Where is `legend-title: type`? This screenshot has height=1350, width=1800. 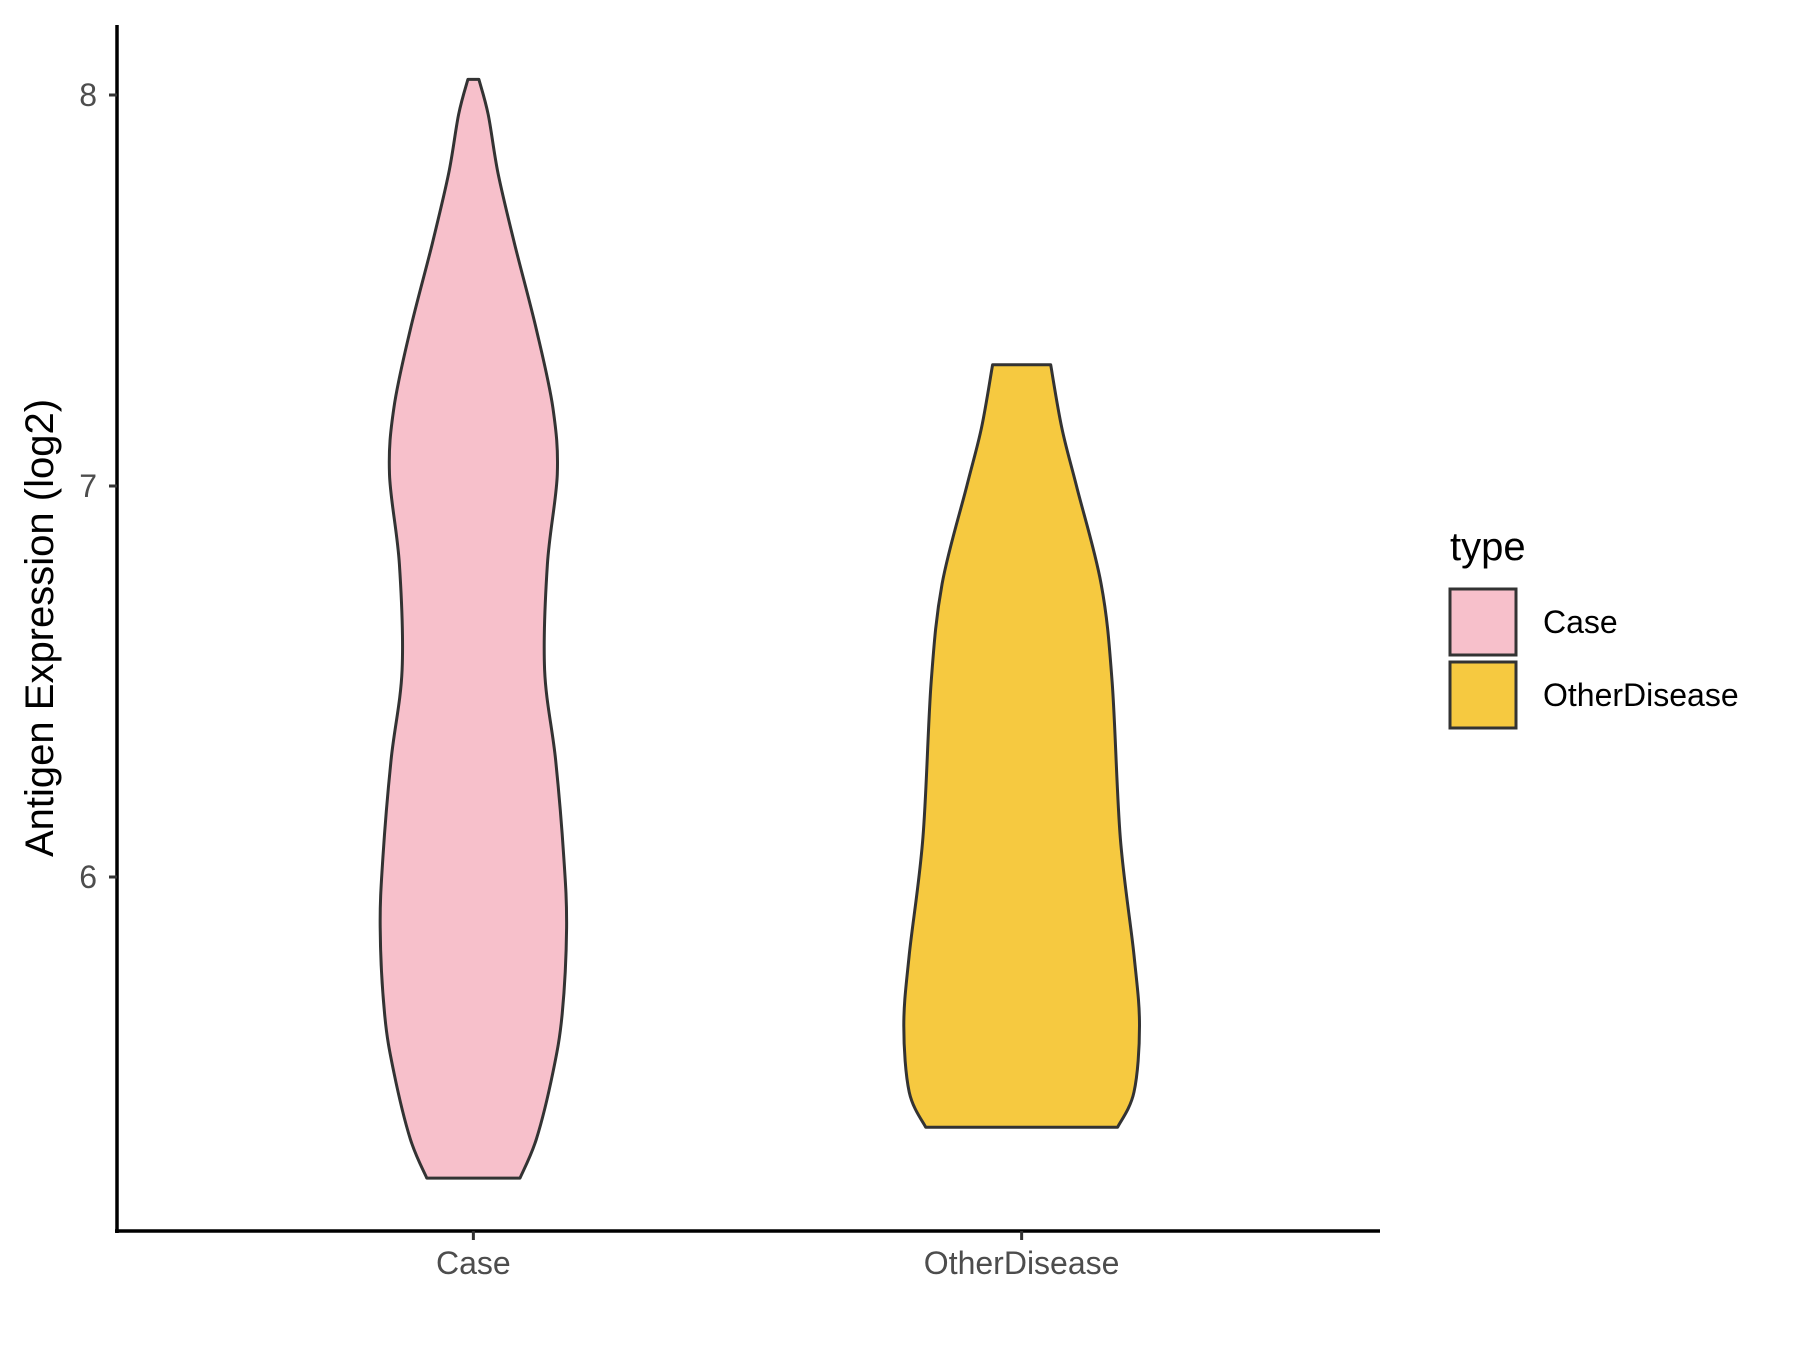
legend-title: type is located at coordinates (1488, 547).